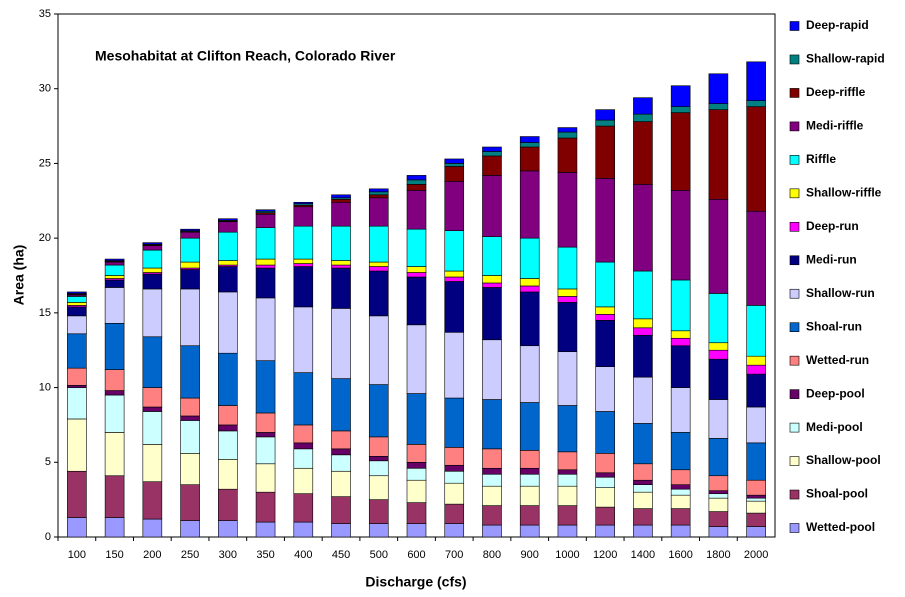 Image resolution: width=905 pixels, height=597 pixels. Describe the element at coordinates (45, 238) in the screenshot. I see `y-tick-label: 20` at that location.